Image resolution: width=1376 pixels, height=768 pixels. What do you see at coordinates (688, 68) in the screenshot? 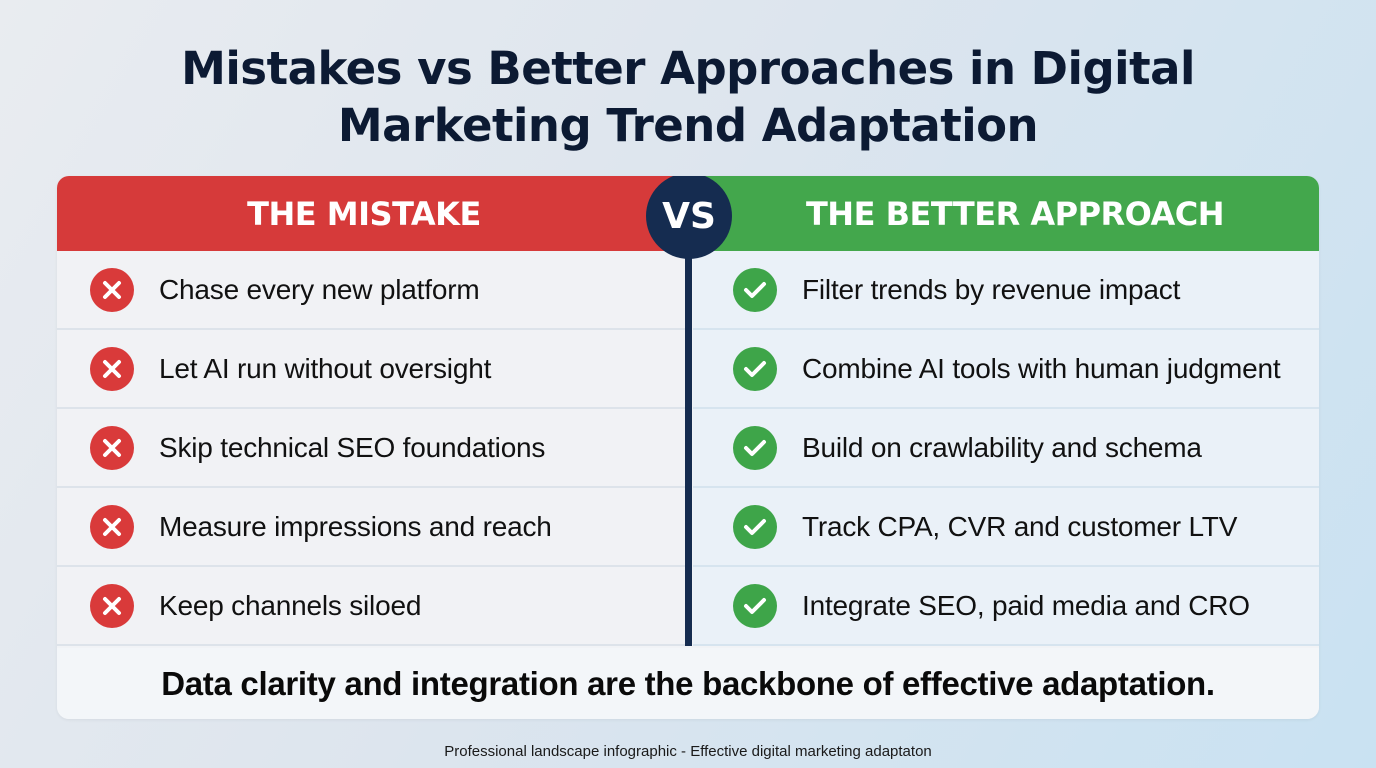
I see `title-line-1: Mistakes vs Better Approaches in Digital` at bounding box center [688, 68].